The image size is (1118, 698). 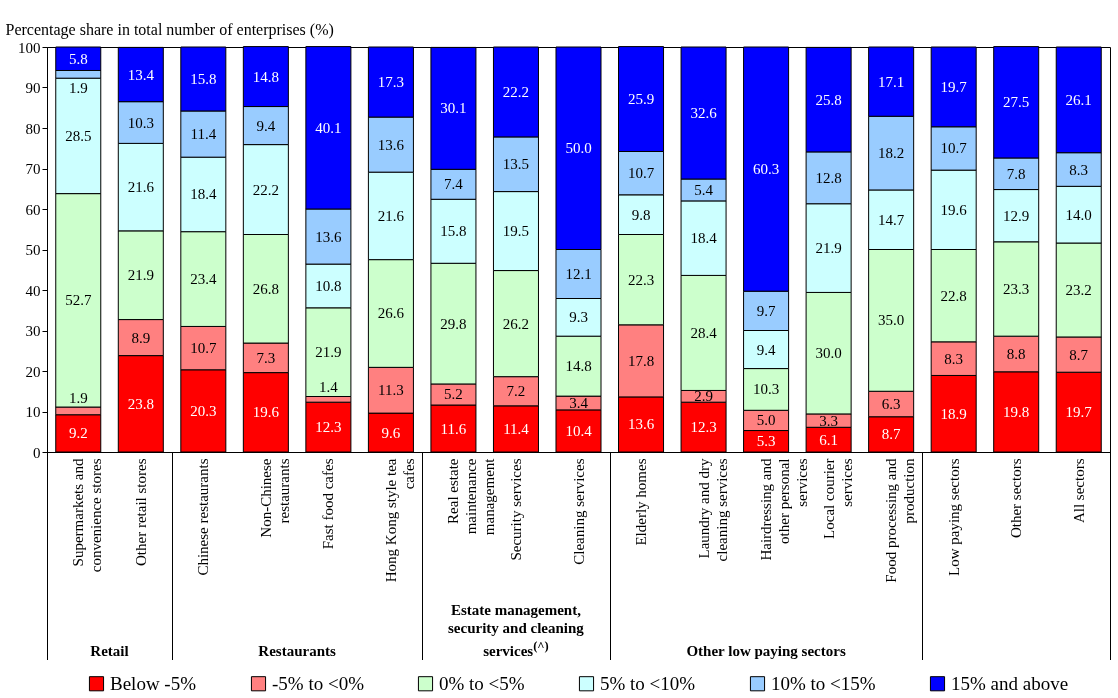 What do you see at coordinates (578, 511) in the screenshot?
I see `x-tick-label: Cleaning services` at bounding box center [578, 511].